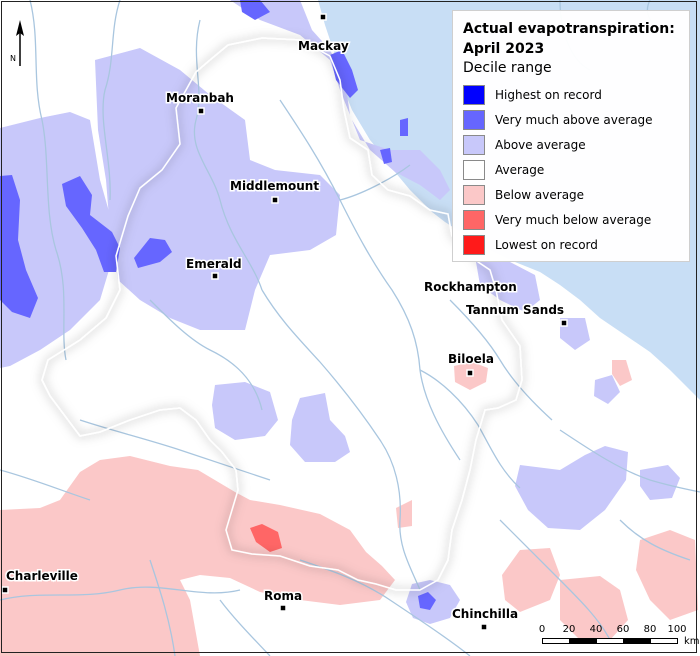 This screenshot has height=656, width=700. I want to click on place-tannum-sands: Tannum Sands, so click(516, 314).